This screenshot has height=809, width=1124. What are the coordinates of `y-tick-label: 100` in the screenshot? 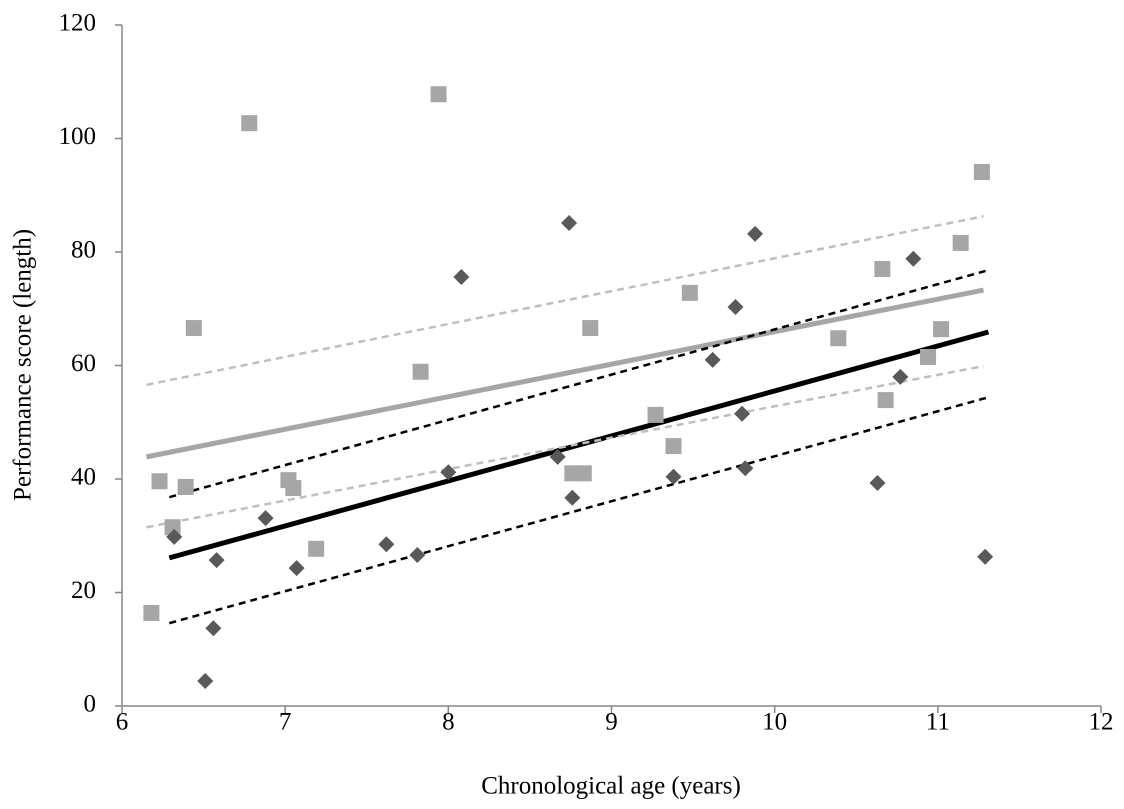 It's located at (78, 136).